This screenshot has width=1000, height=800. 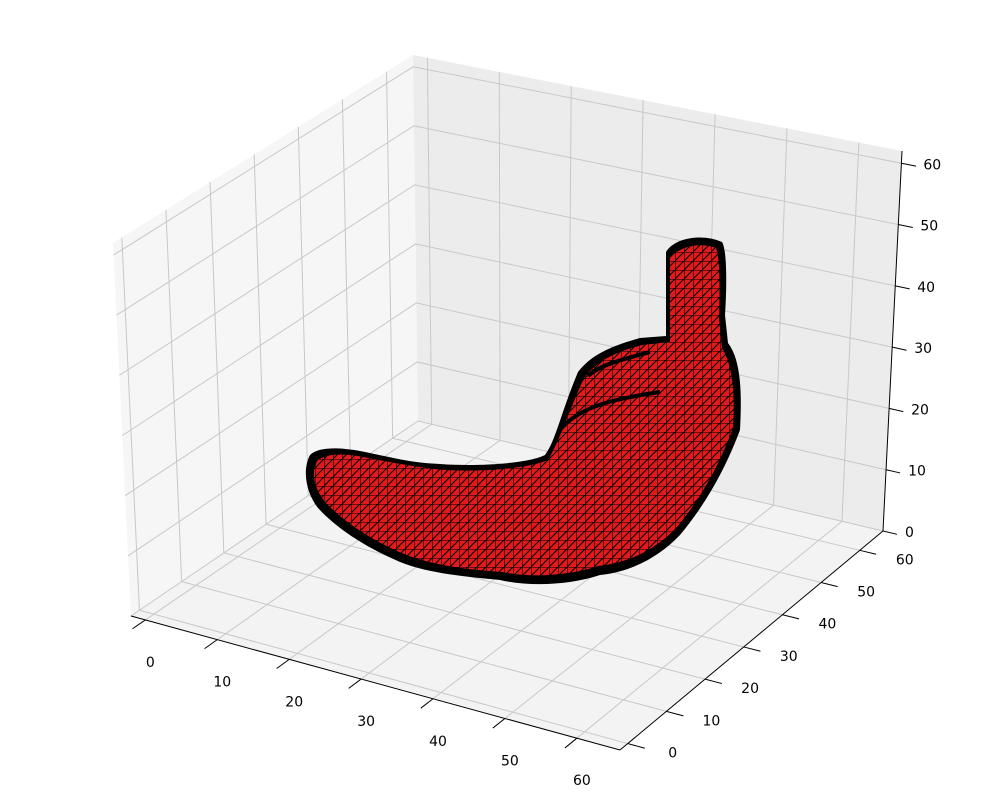 I want to click on y-tick-labels: 0 10 20 30 40 50 60, so click(x=790, y=656).